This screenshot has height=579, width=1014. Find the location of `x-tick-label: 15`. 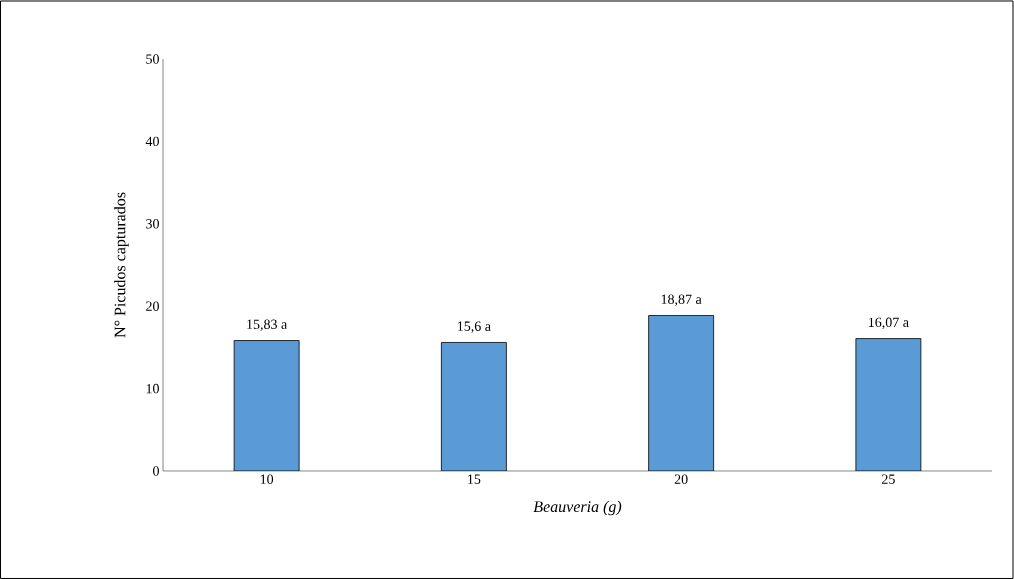

x-tick-label: 15 is located at coordinates (474, 479).